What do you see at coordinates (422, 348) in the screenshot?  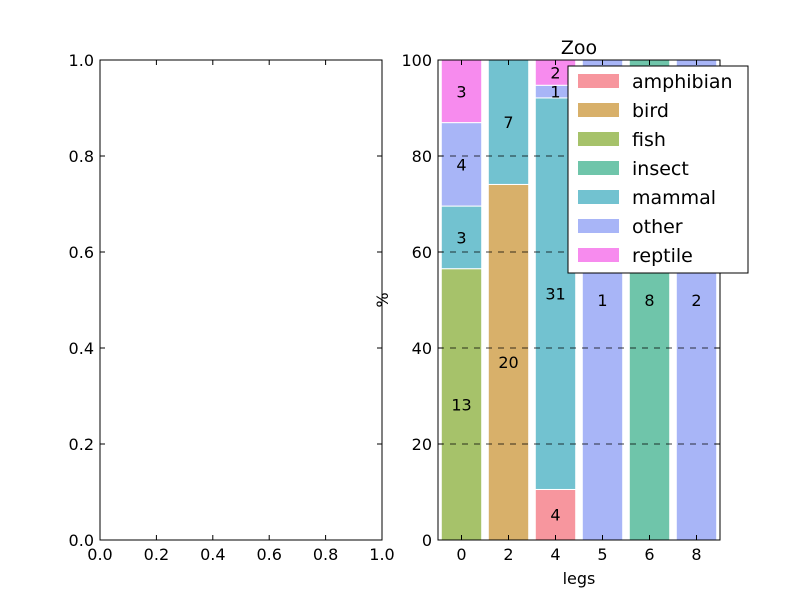 I see `right-y-tick-label: 40` at bounding box center [422, 348].